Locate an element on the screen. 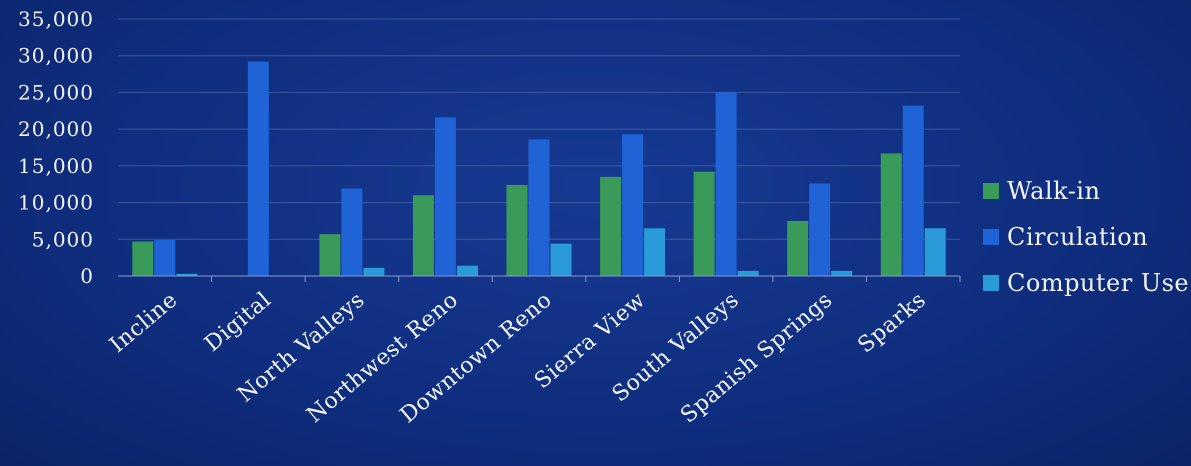  legend: Walk-in Circulation Computer Use is located at coordinates (1086, 237).